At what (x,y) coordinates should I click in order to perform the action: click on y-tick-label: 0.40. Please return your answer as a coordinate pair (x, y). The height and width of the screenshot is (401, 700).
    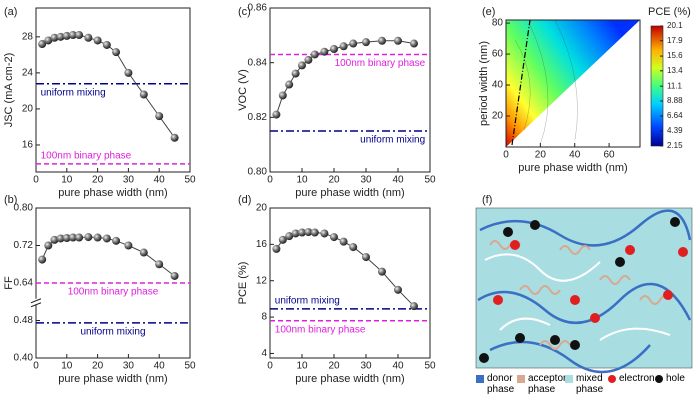
    Looking at the image, I should click on (24, 358).